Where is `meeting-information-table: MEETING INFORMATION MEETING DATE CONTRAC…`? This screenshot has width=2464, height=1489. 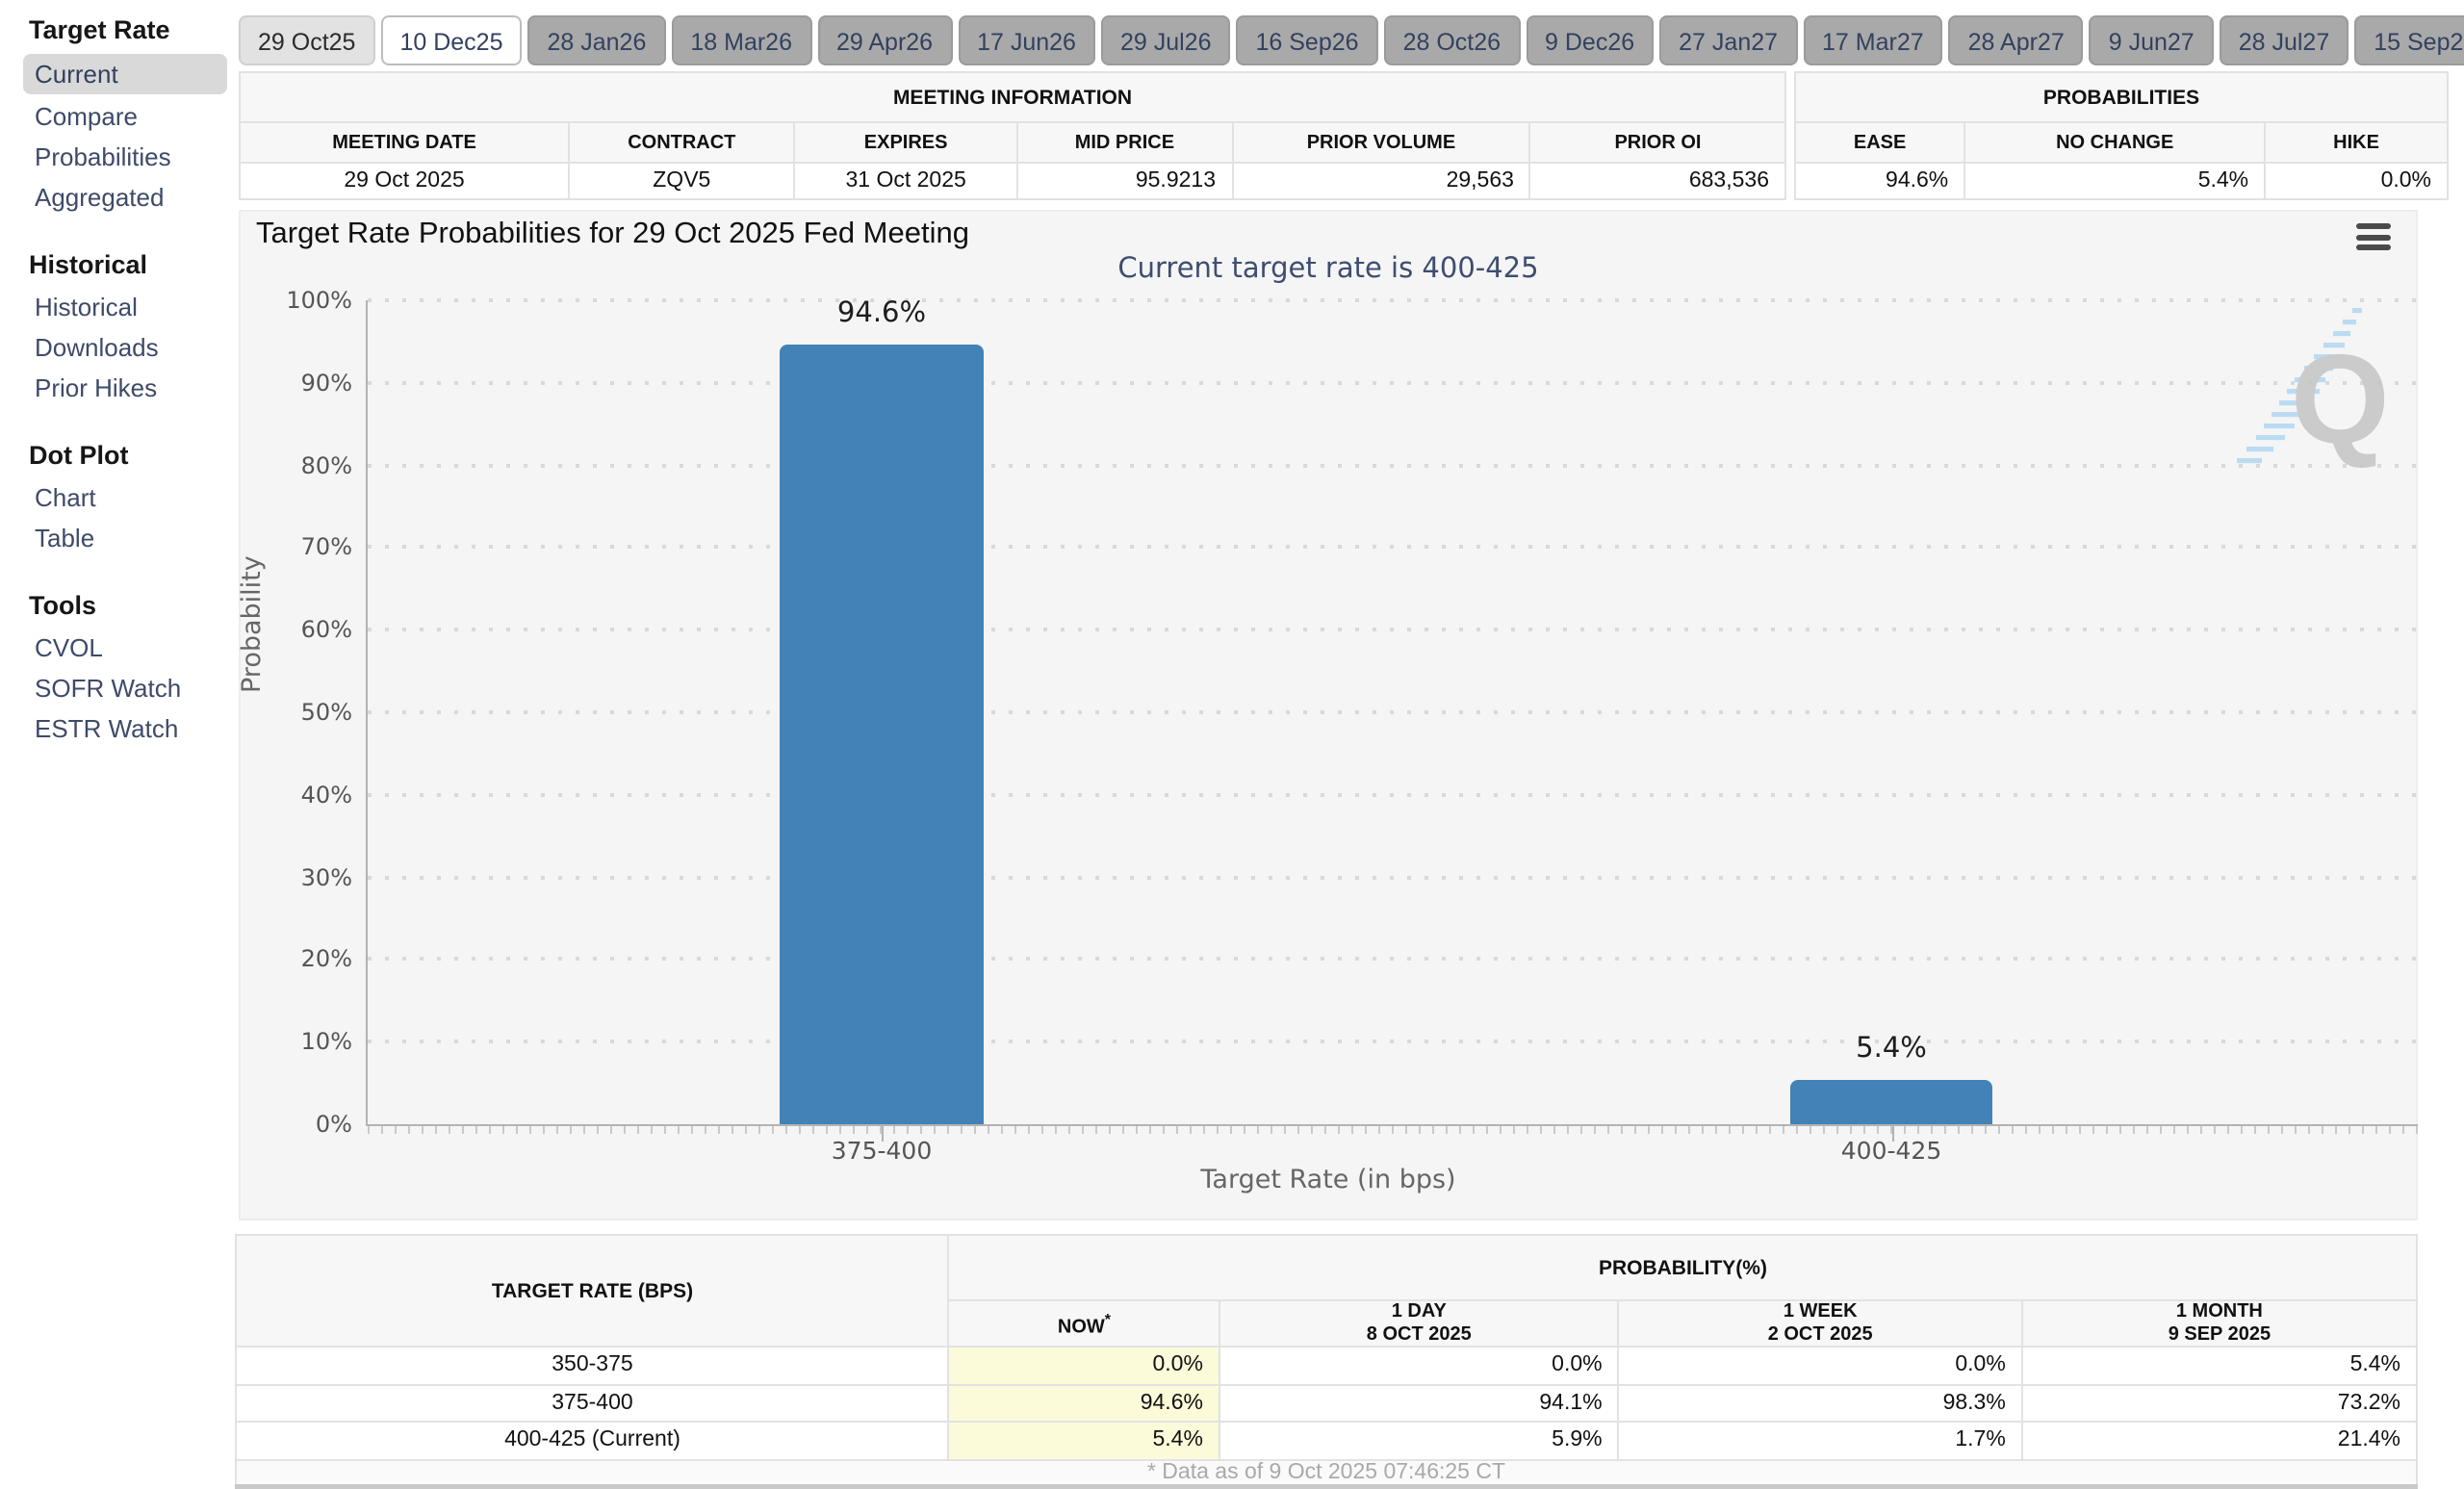 meeting-information-table: MEETING INFORMATION MEETING DATE CONTRAC… is located at coordinates (1012, 135).